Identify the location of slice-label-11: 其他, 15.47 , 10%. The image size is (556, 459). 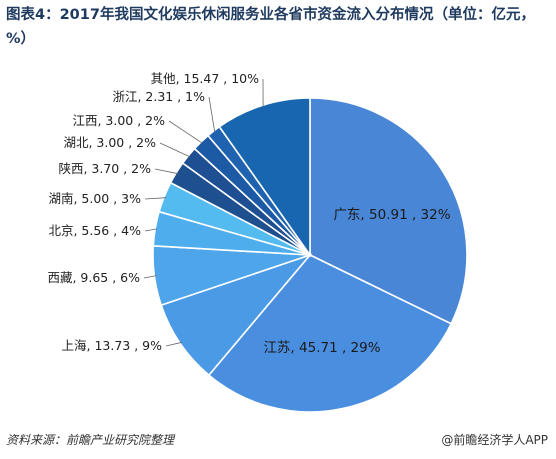
(205, 78).